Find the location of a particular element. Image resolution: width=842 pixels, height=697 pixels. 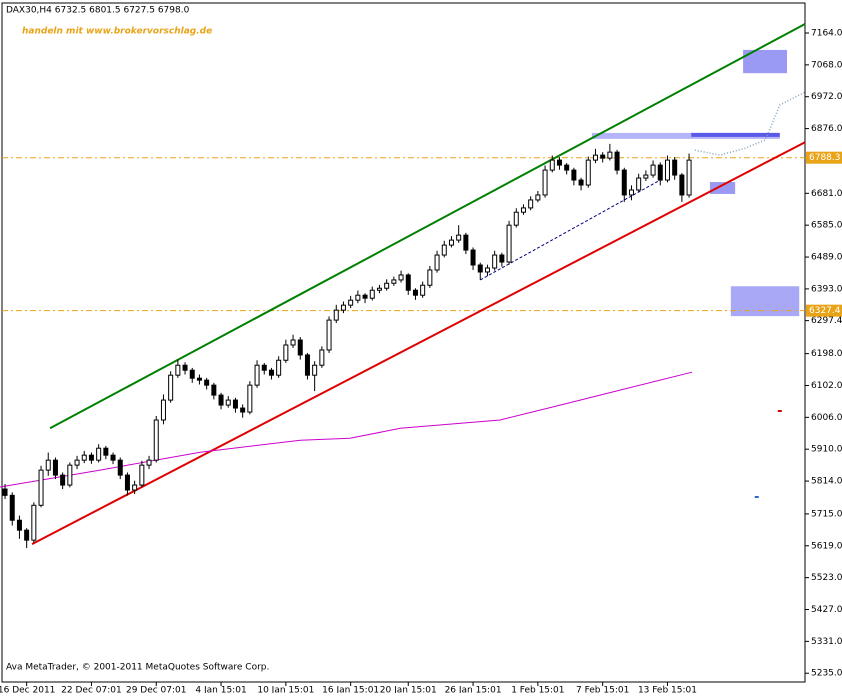

y-tick-label: 5910.0 is located at coordinates (826, 450).